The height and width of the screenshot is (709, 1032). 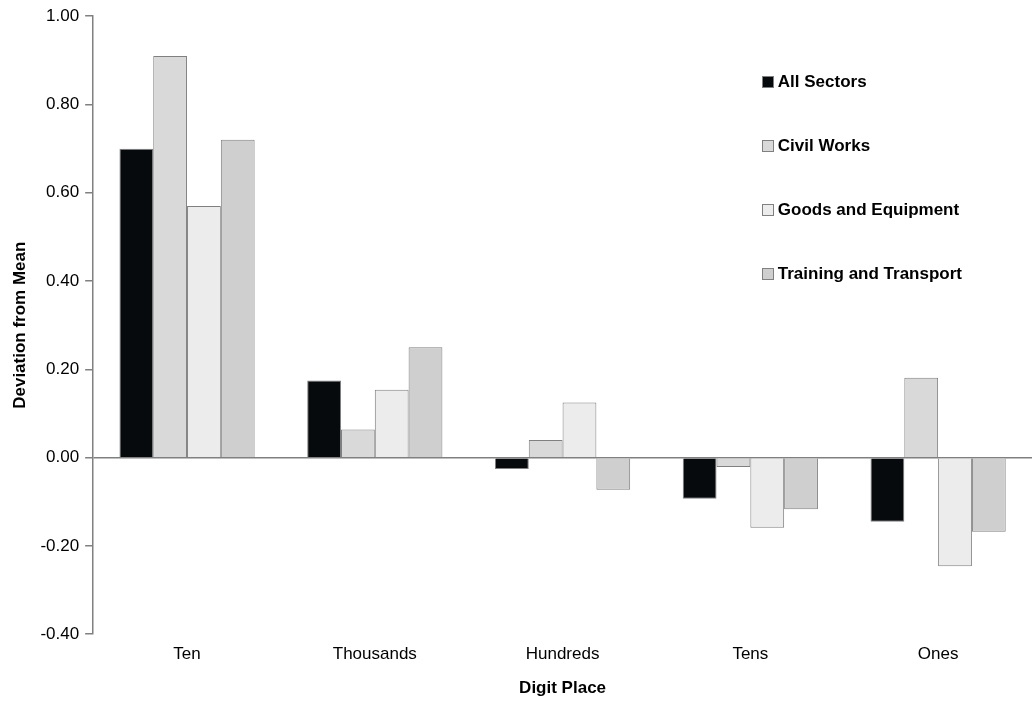 I want to click on x-tick-label: Tens, so click(x=750, y=654).